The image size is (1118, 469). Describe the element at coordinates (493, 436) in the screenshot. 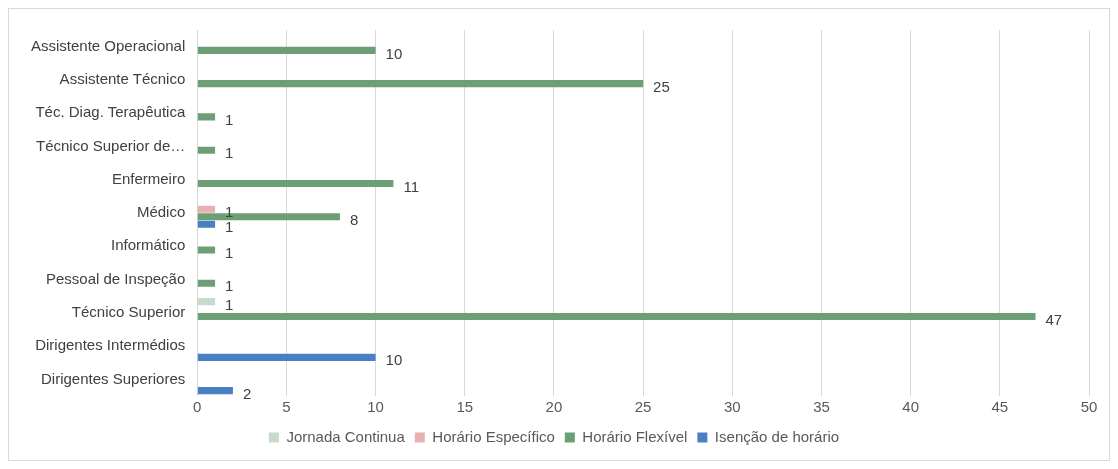

I see `legend-label: Horário Específico` at that location.